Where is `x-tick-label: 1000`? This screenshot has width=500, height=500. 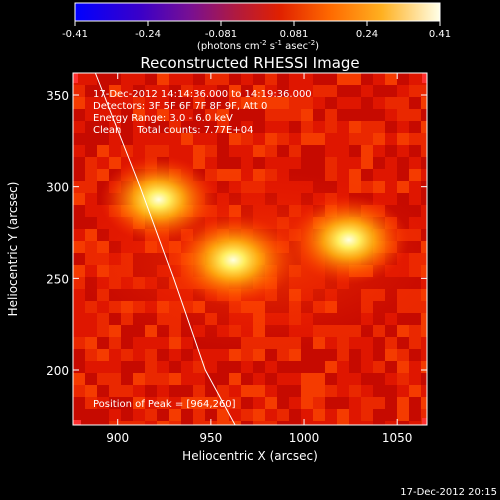
x-tick-label: 1000 is located at coordinates (304, 438).